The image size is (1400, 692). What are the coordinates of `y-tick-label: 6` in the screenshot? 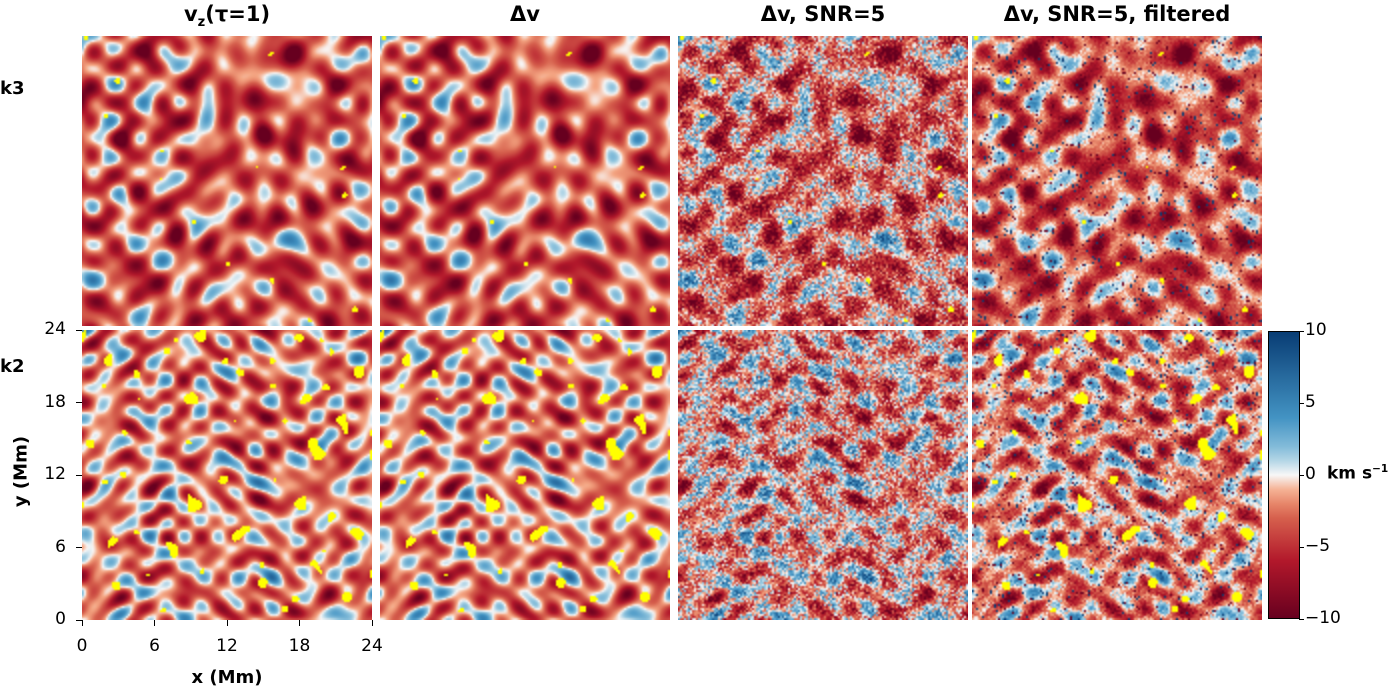 It's located at (60, 546).